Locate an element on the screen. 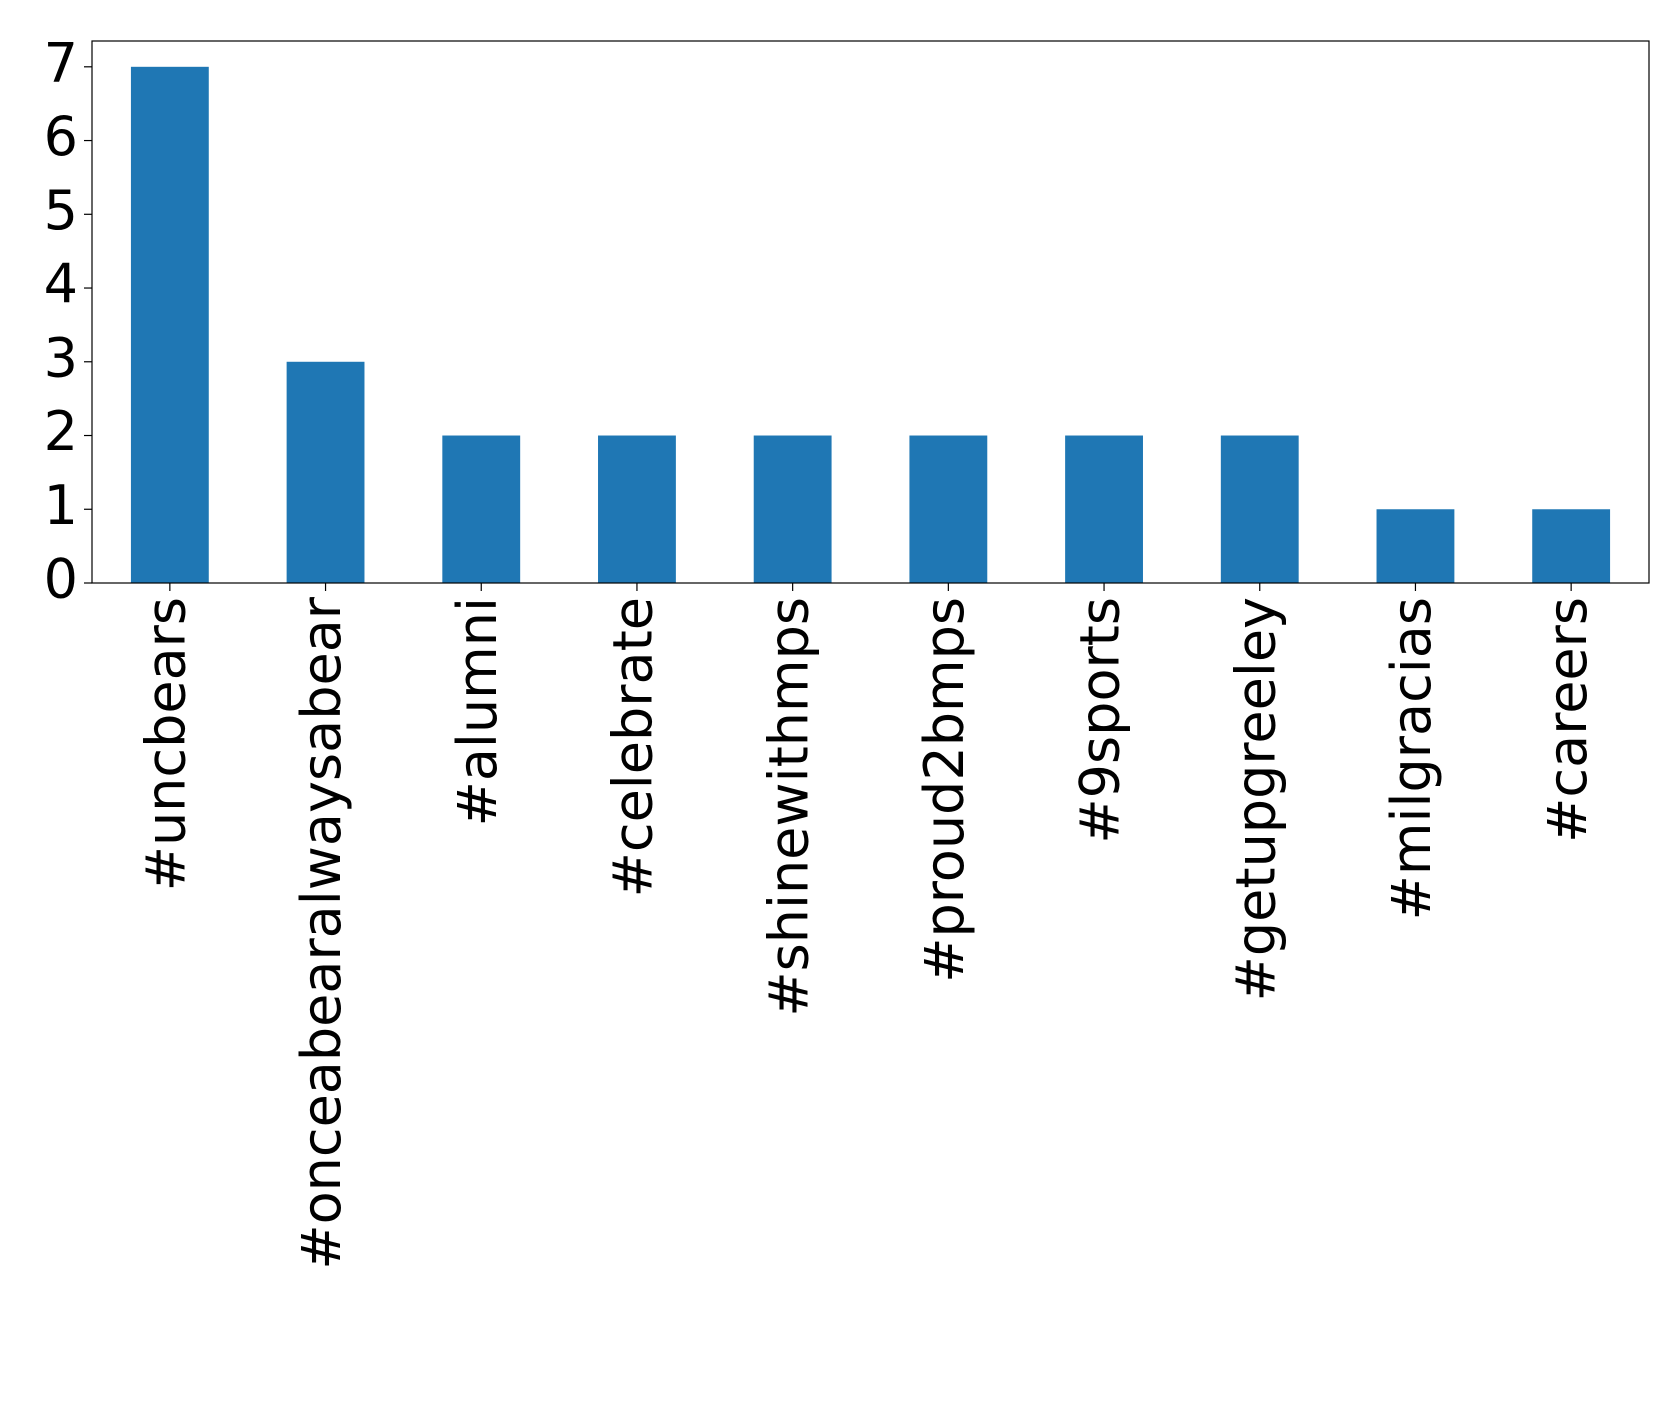 Image resolution: width=1679 pixels, height=1407 pixels. y-tick-label: 4 is located at coordinates (61, 284).